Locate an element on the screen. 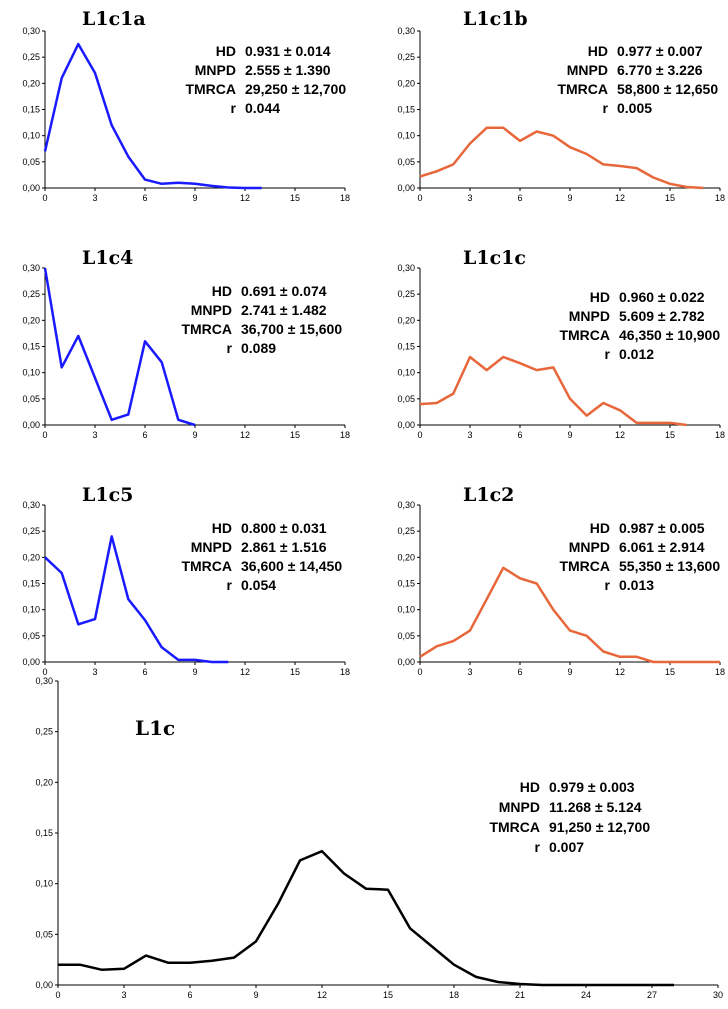 This screenshot has height=1009, width=728. stat-value: 55,350 ± 13,600 is located at coordinates (669, 566).